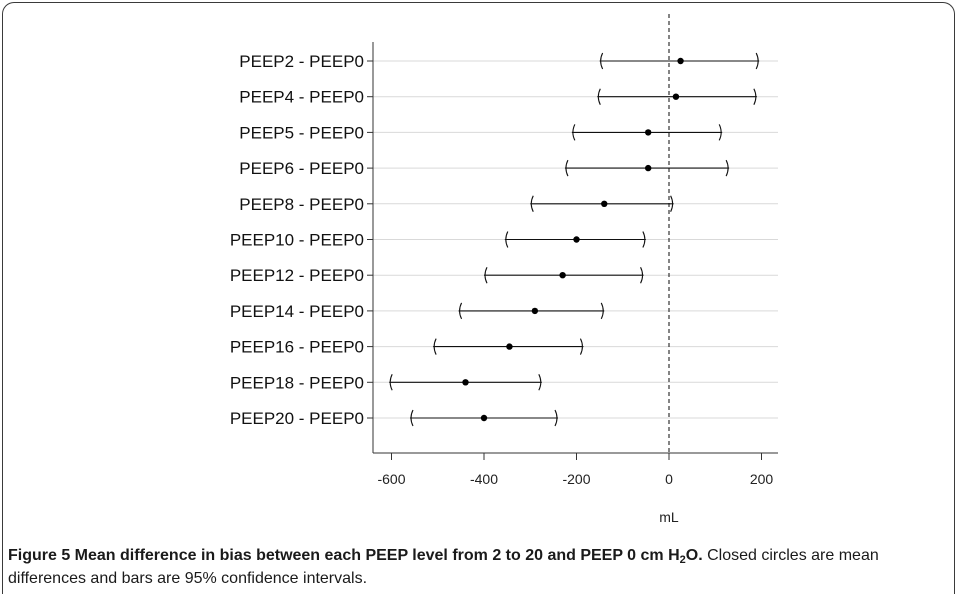  I want to click on category-label: PEEP10 - PEEP0, so click(297, 240).